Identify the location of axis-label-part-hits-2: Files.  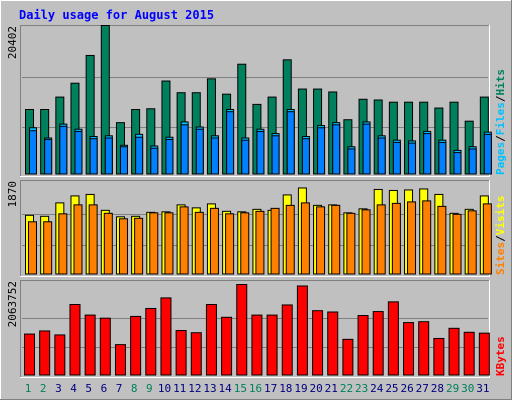
(500, 118).